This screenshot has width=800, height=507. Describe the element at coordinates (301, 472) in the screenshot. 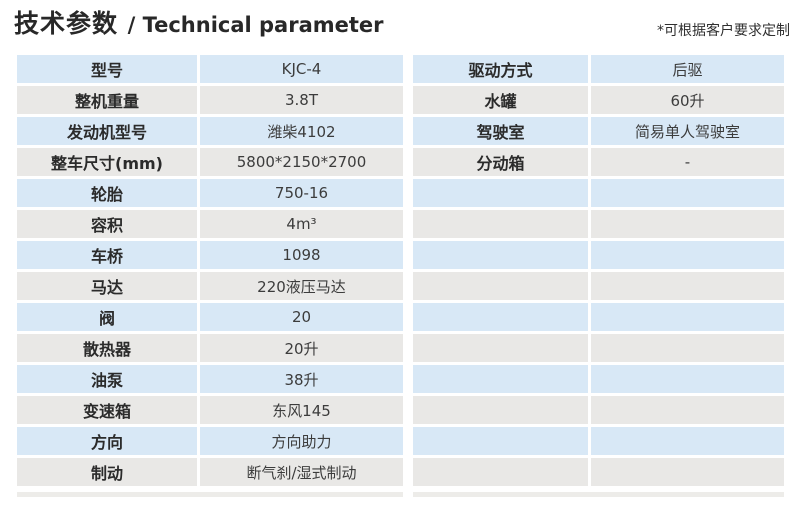

I see `param-value-cell: 断气刹/湿式制动` at that location.